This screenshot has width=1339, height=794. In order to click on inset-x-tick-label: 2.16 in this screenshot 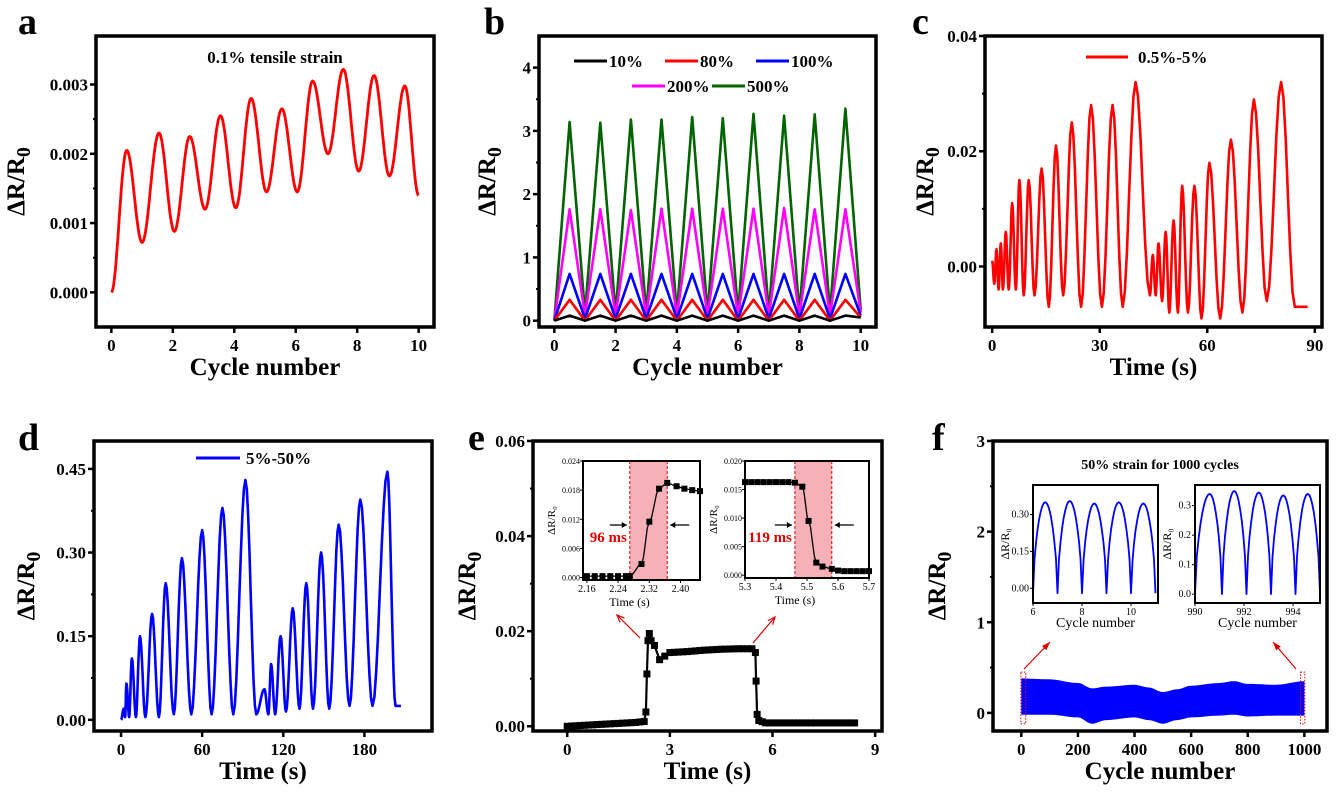, I will do `click(587, 589)`.